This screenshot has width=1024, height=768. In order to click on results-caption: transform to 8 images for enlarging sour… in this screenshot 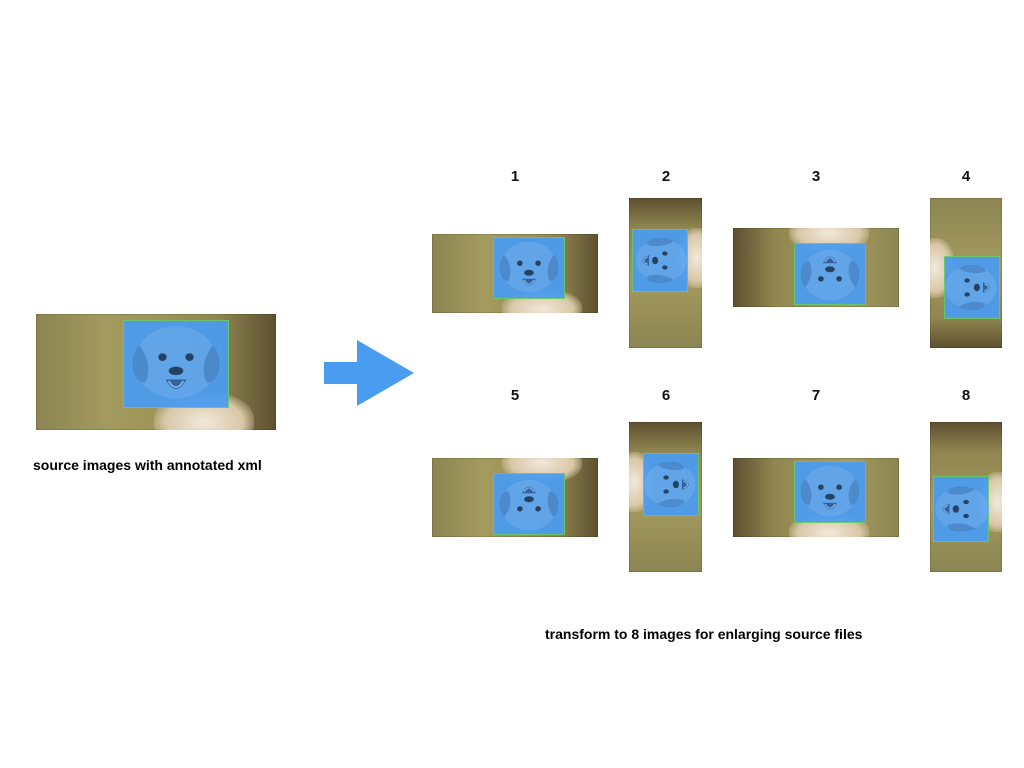, I will do `click(704, 634)`.